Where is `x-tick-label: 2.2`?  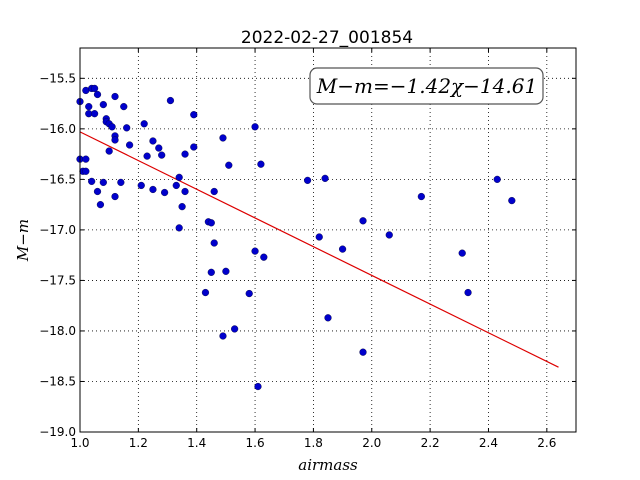
x-tick-label: 2.2 is located at coordinates (430, 443).